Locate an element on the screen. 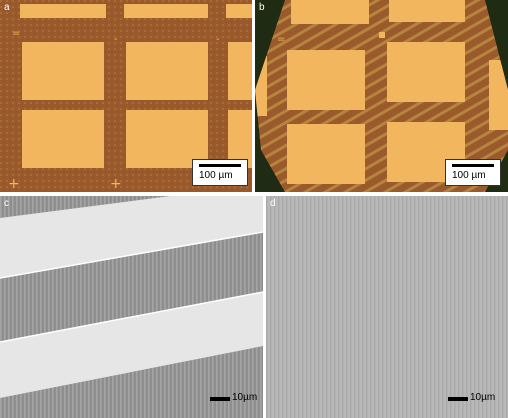  panel-d-scale-label: 10µm is located at coordinates (483, 397).